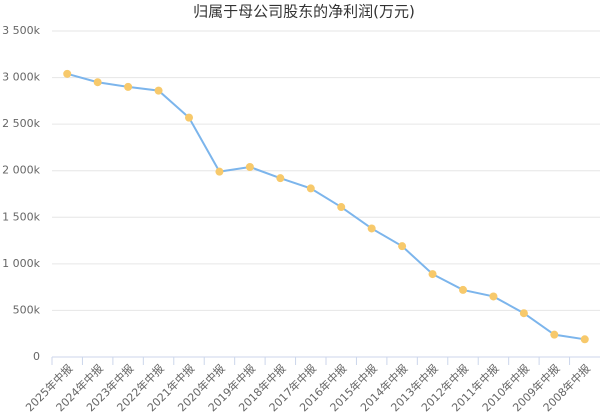 Image resolution: width=608 pixels, height=419 pixels. I want to click on y-tick-label: 500k, so click(27, 309).